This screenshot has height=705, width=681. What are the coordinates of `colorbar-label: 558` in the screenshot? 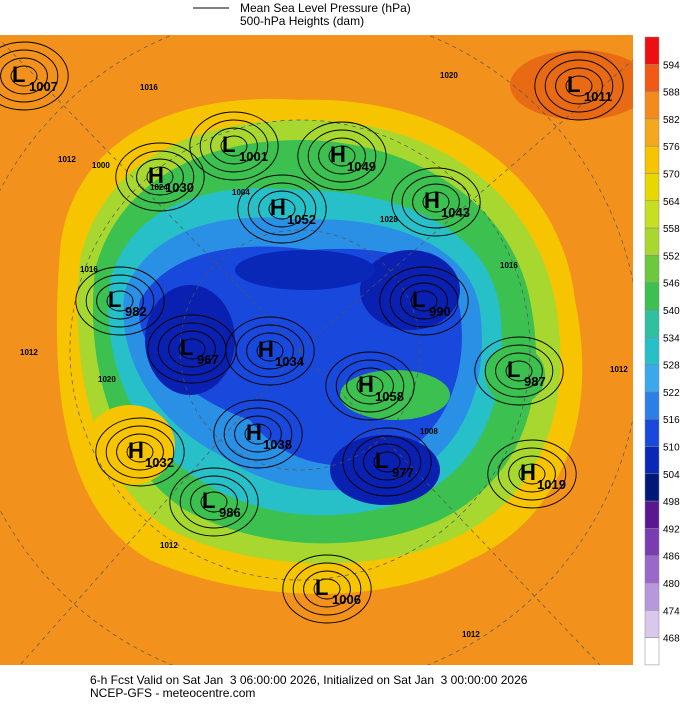 It's located at (671, 229).